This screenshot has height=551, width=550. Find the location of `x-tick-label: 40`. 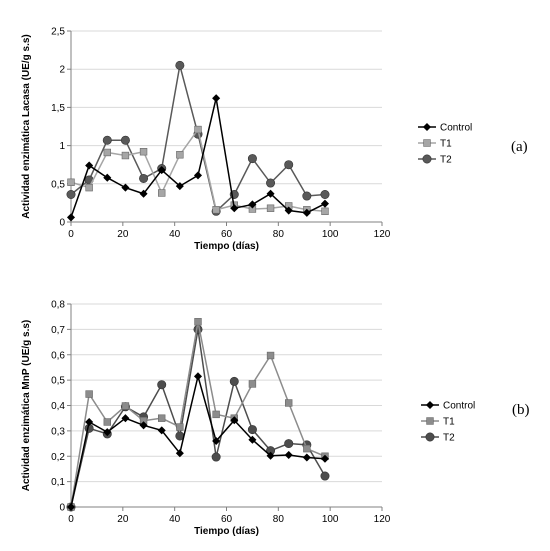

x-tick-label: 40 is located at coordinates (175, 519).